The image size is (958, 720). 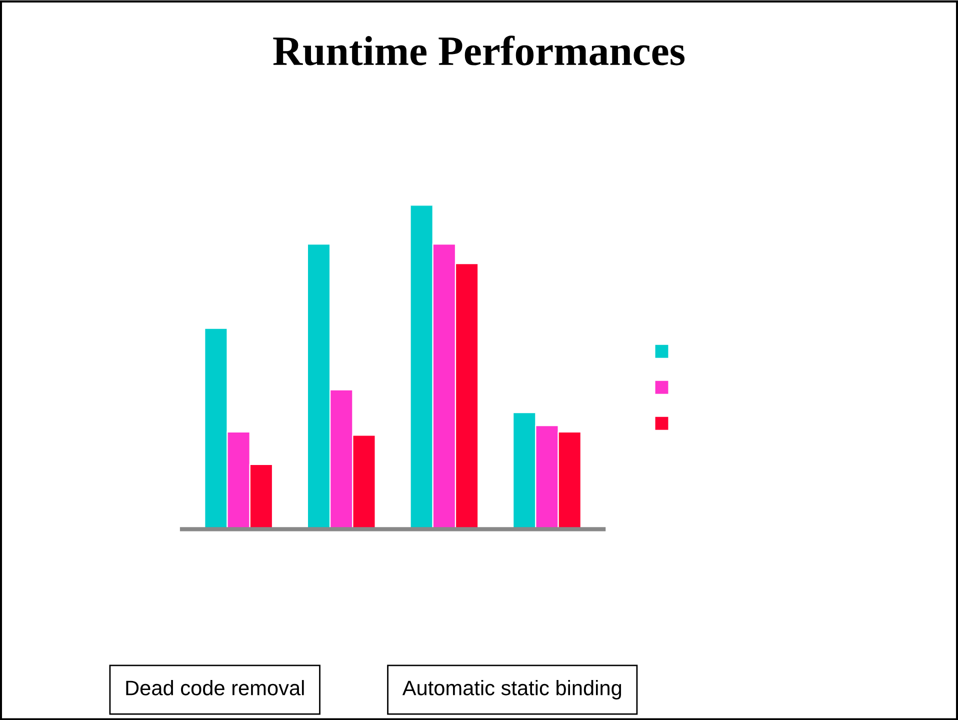 What do you see at coordinates (479, 51) in the screenshot?
I see `chart-title: Runtime Performances` at bounding box center [479, 51].